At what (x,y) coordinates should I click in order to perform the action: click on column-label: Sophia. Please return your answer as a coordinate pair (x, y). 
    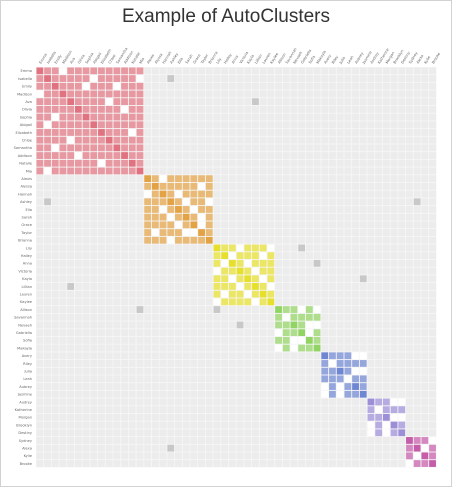
    Looking at the image, I should click on (90, 58).